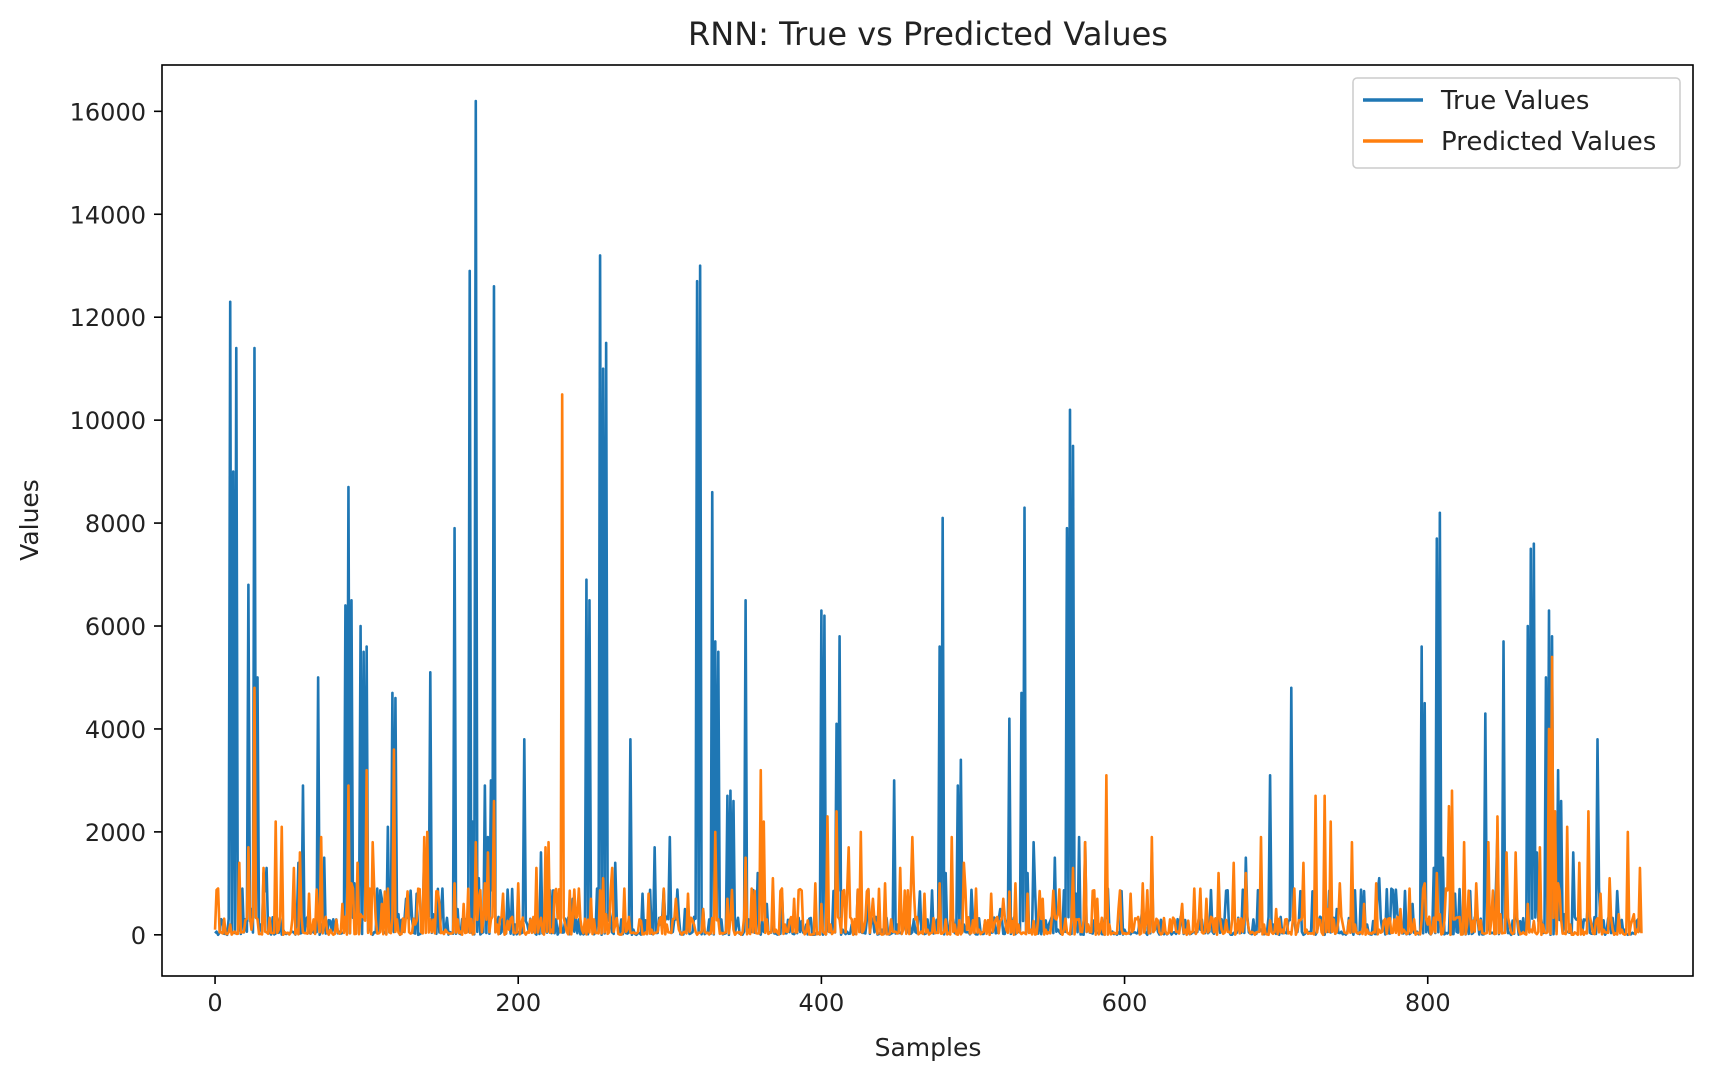  Describe the element at coordinates (1514, 101) in the screenshot. I see `legend-label-true-values: True Values` at that location.